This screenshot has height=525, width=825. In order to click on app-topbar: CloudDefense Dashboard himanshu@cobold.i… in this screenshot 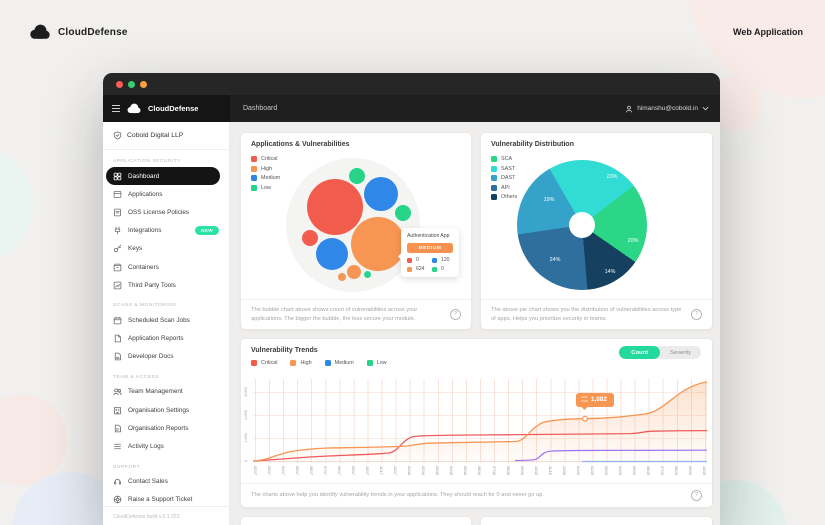, I will do `click(411, 108)`.